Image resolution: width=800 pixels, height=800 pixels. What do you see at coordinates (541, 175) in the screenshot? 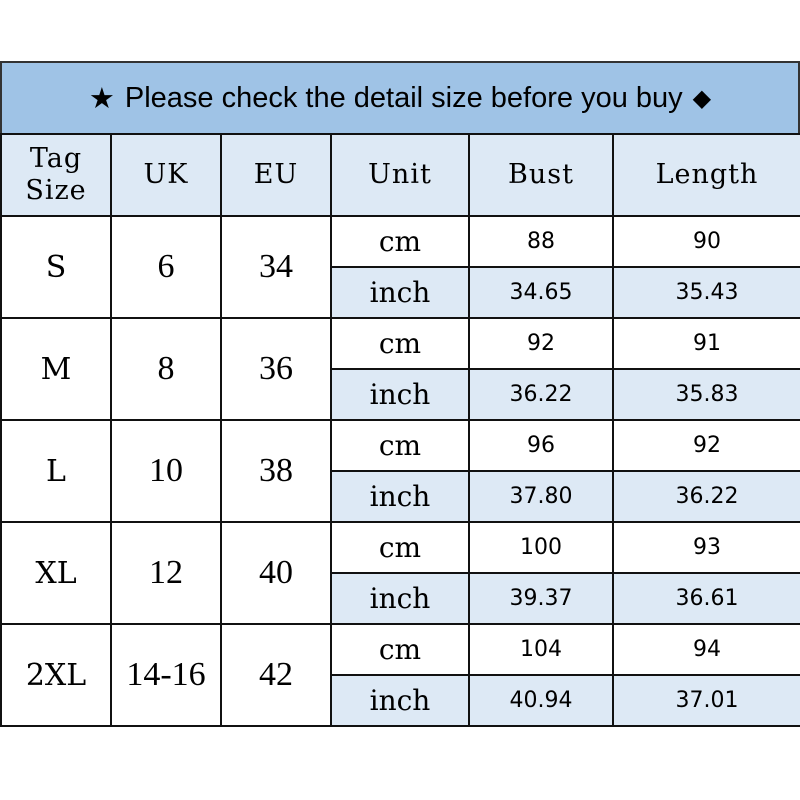
I see `header-bust: Bust` at bounding box center [541, 175].